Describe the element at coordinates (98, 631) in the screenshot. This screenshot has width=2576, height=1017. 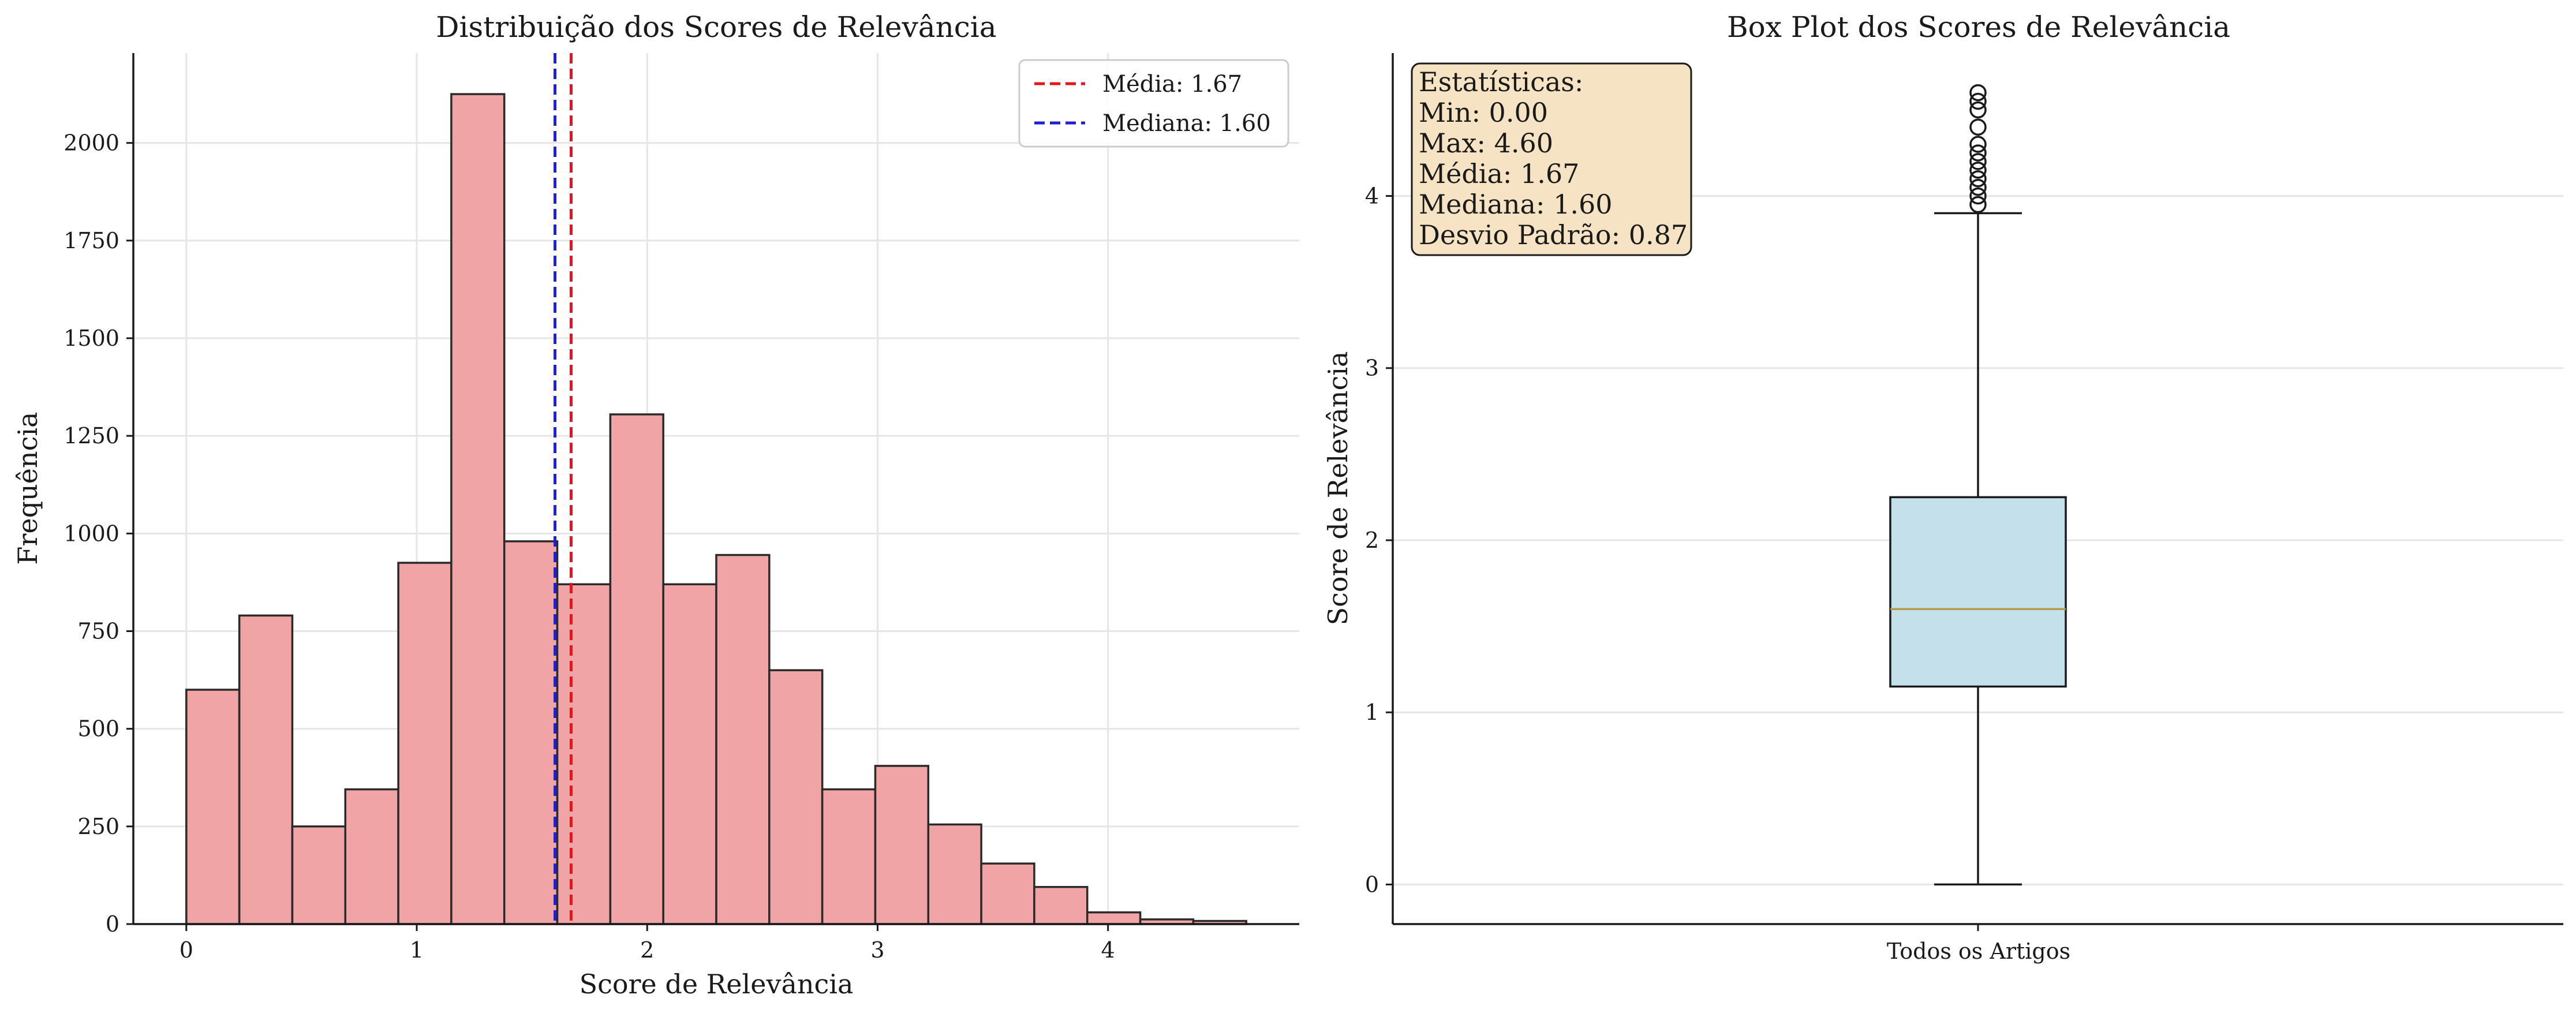
I see `histogram-y-tick-label: 750` at that location.